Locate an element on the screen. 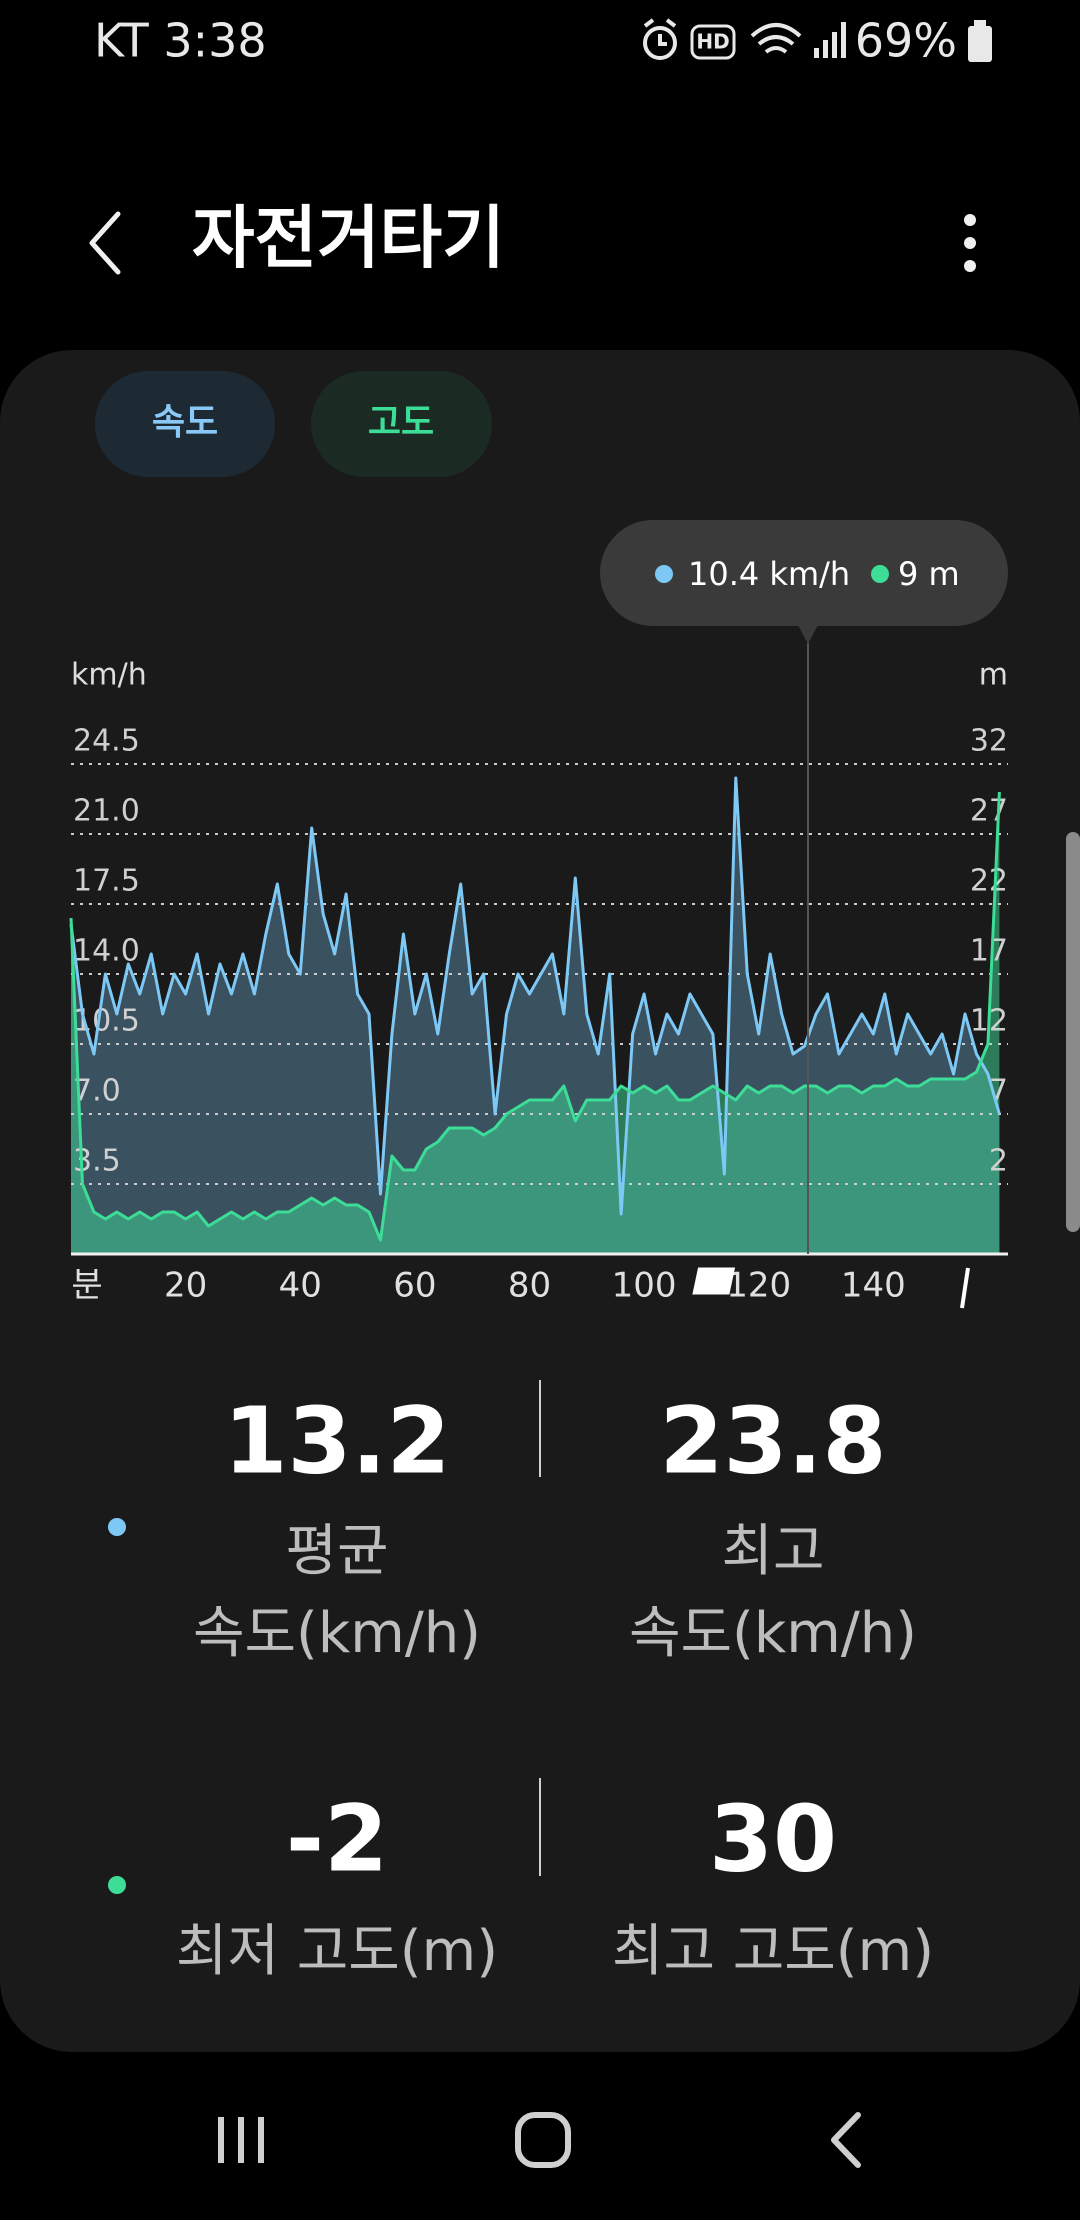 This screenshot has height=2220, width=1080. stat-label: 최고 고도(m) is located at coordinates (773, 1951).